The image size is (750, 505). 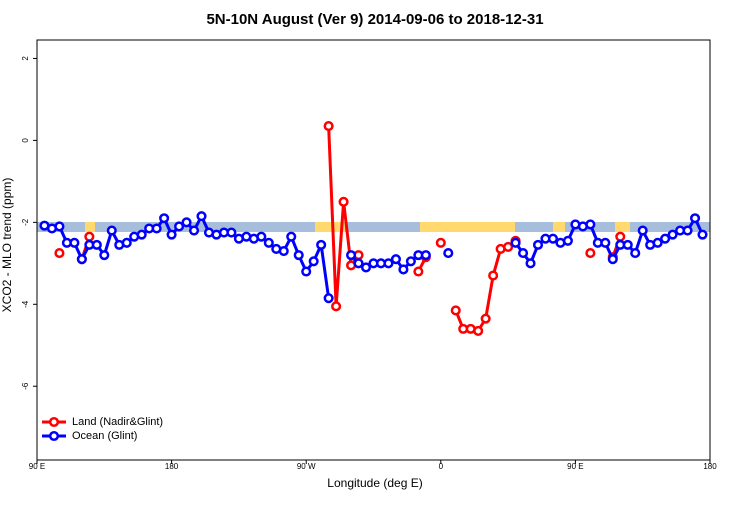 What do you see at coordinates (306, 466) in the screenshot?
I see `x-tick-label: 90 W` at bounding box center [306, 466].